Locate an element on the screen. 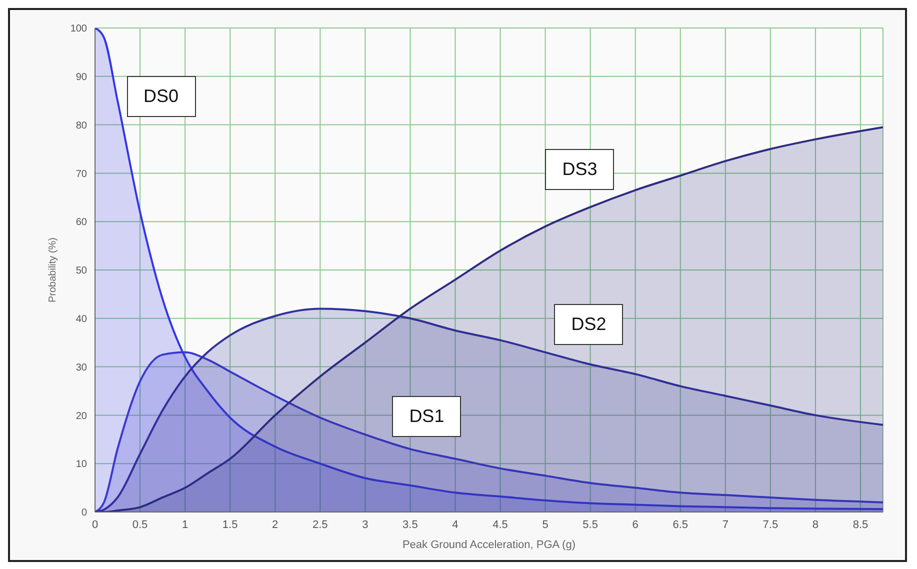 Image resolution: width=917 pixels, height=569 pixels. x-tick-label: 1.5 is located at coordinates (230, 524).